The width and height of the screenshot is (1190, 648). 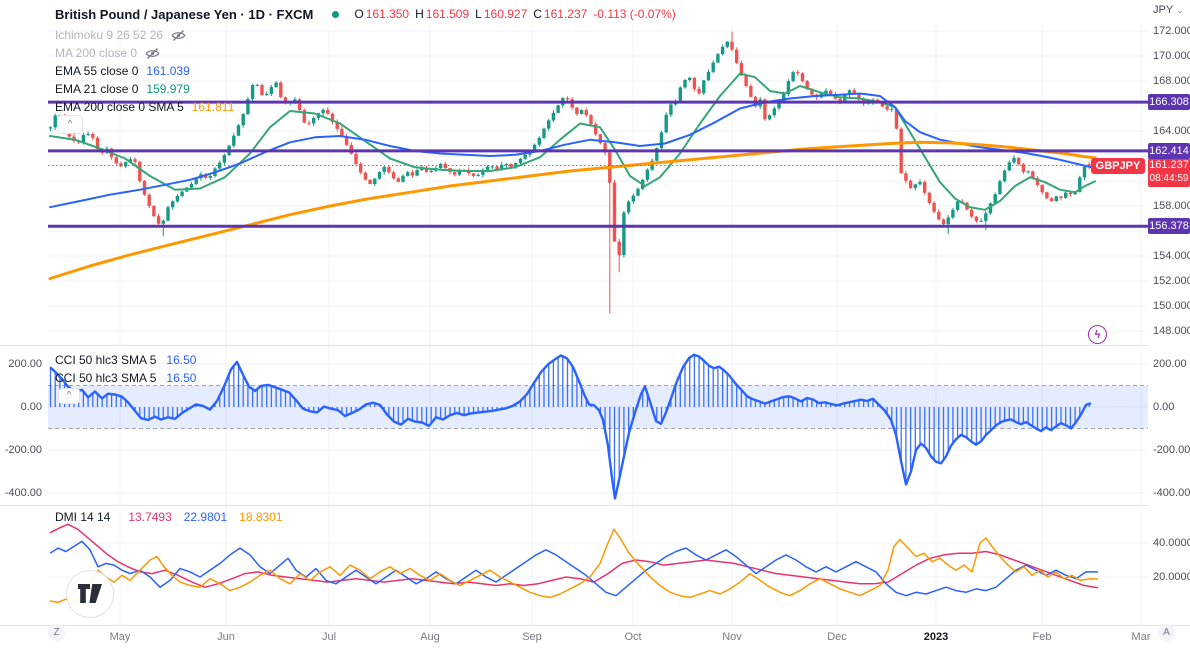 What do you see at coordinates (97, 71) in the screenshot?
I see `indicator-label: EMA 55 close 0` at bounding box center [97, 71].